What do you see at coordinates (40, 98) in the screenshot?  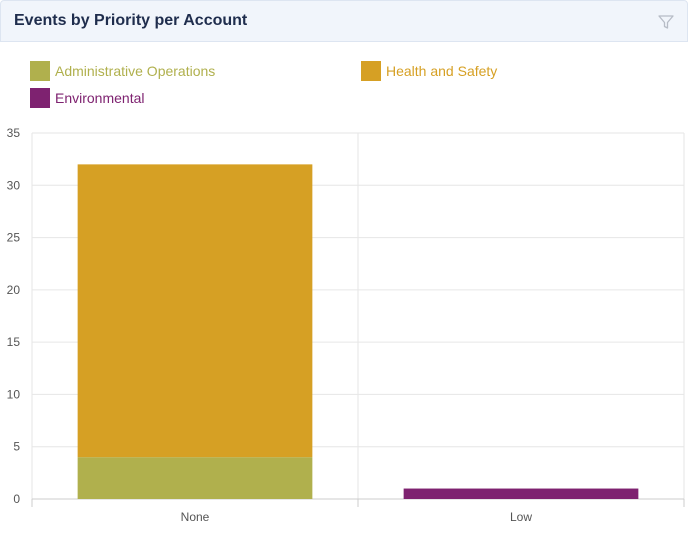 I see `legend-swatch-environmental` at bounding box center [40, 98].